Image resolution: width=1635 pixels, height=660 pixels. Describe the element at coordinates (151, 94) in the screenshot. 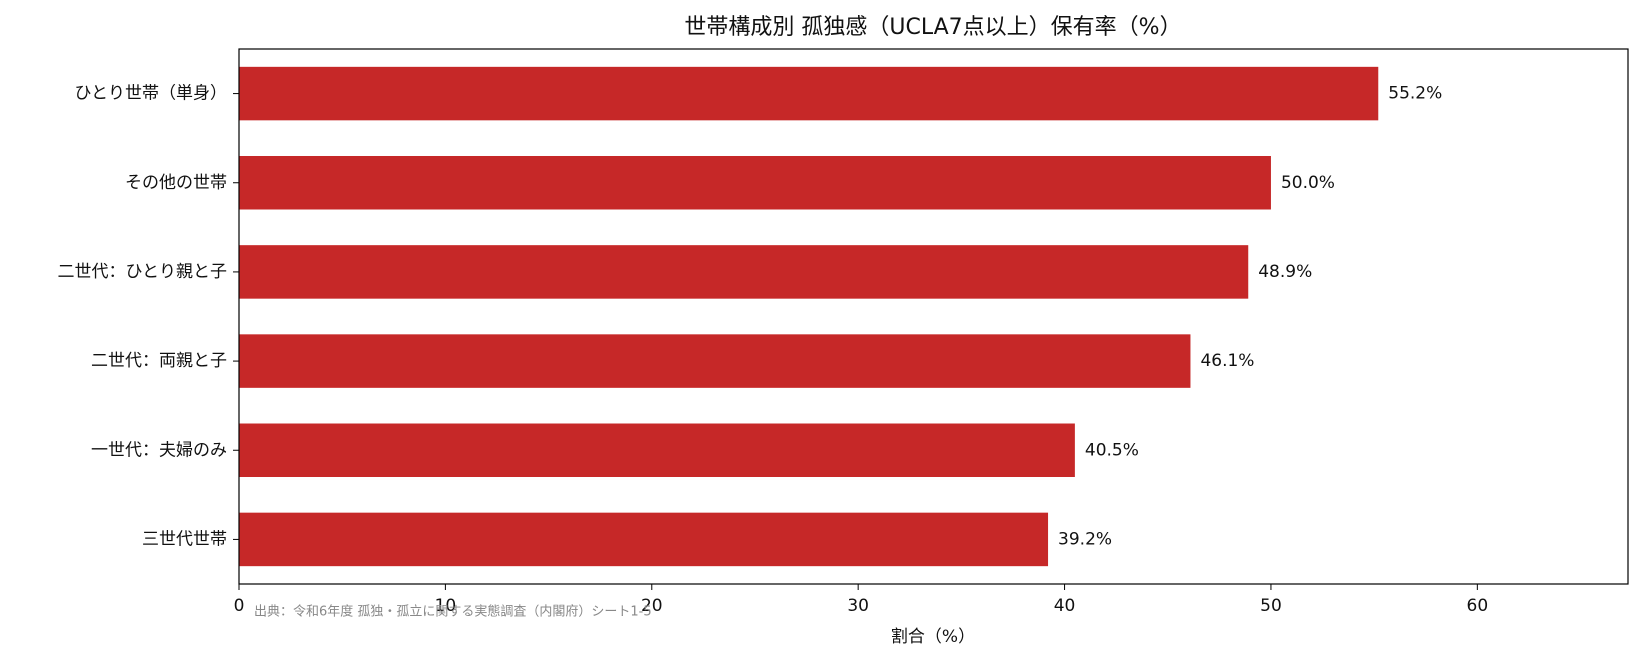

I see `y-tick-label: ひとり世帯（単身）` at that location.